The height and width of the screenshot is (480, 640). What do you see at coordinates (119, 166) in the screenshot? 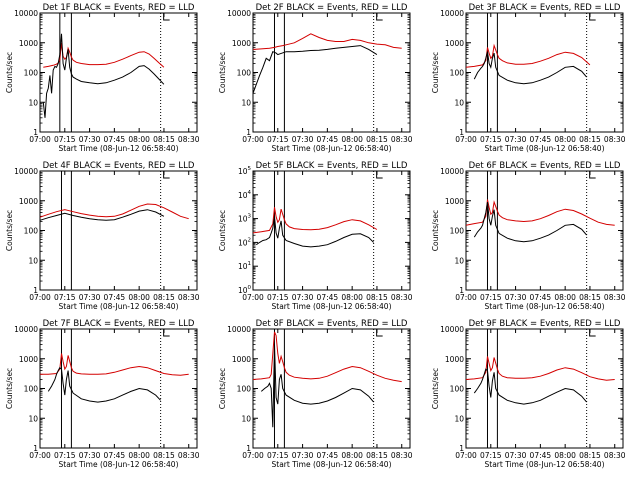
I see `panel-title: Det 4F BLACK = Events, RED = LLD` at bounding box center [119, 166].